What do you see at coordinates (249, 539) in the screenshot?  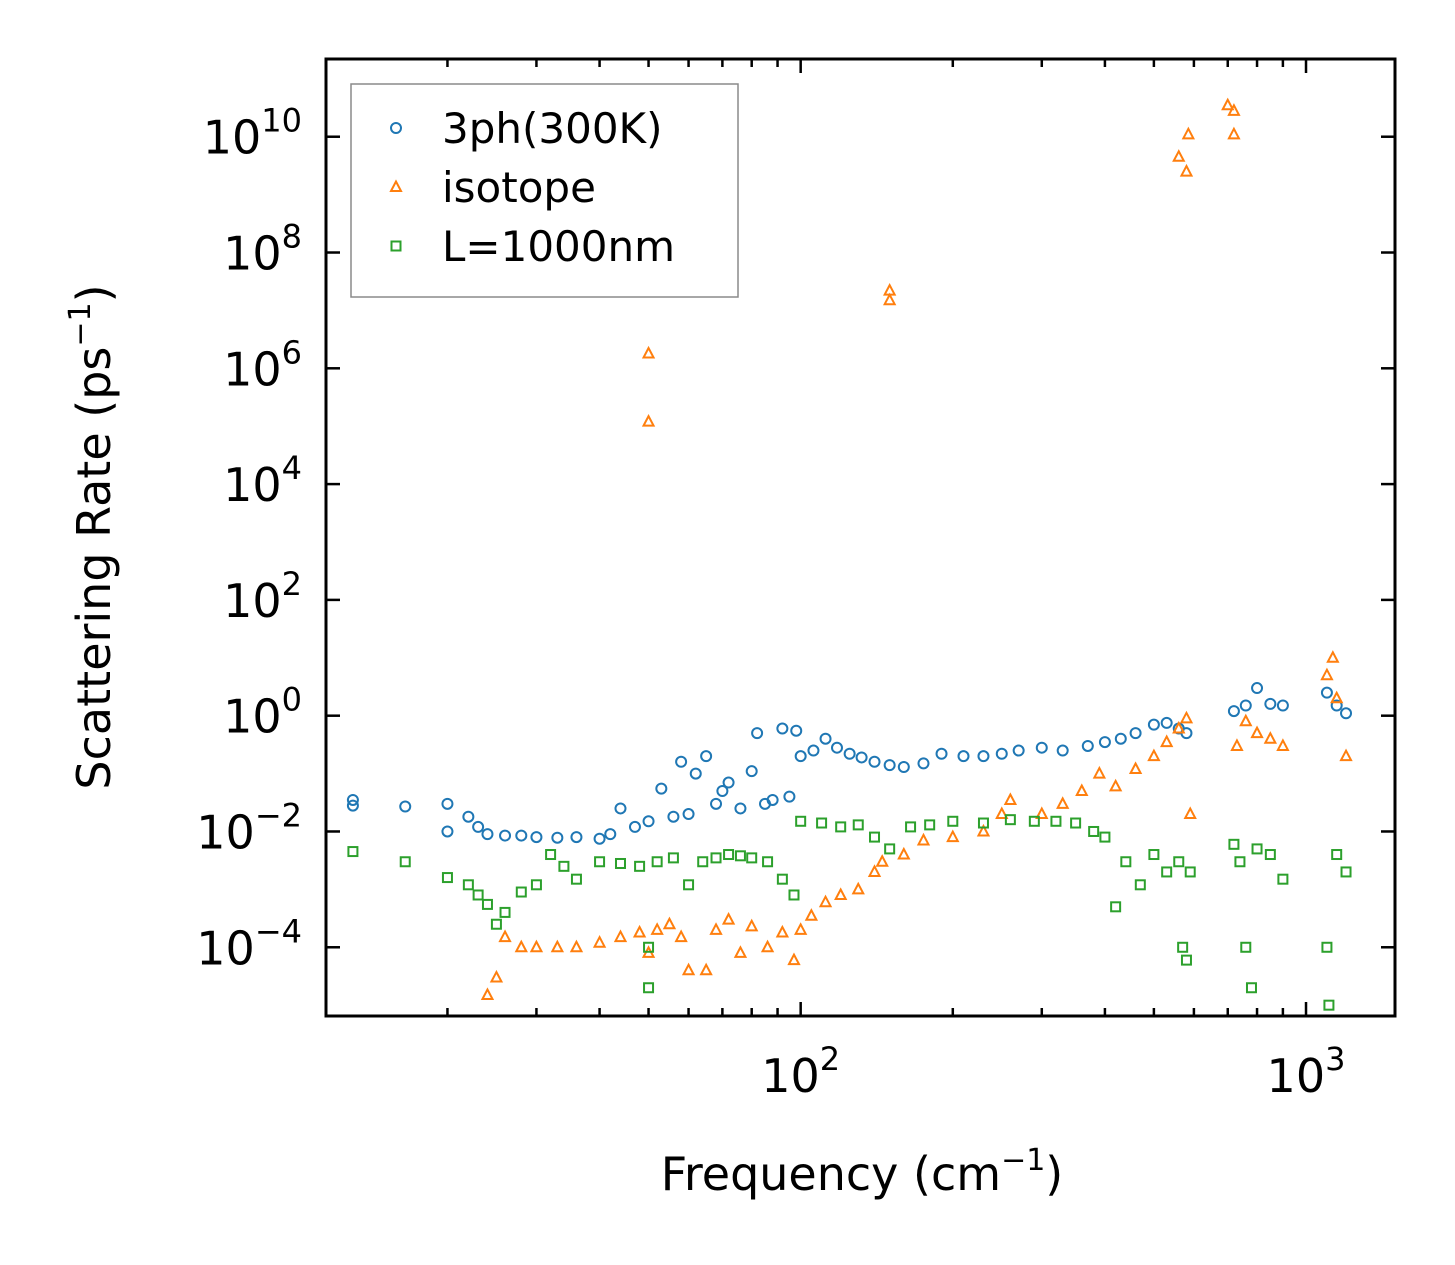 I see `y-tick-labels: 10⁻⁴ 10⁻² 10⁰ 10² 10⁴ 10⁶ 10⁸ 10¹⁰` at bounding box center [249, 539].